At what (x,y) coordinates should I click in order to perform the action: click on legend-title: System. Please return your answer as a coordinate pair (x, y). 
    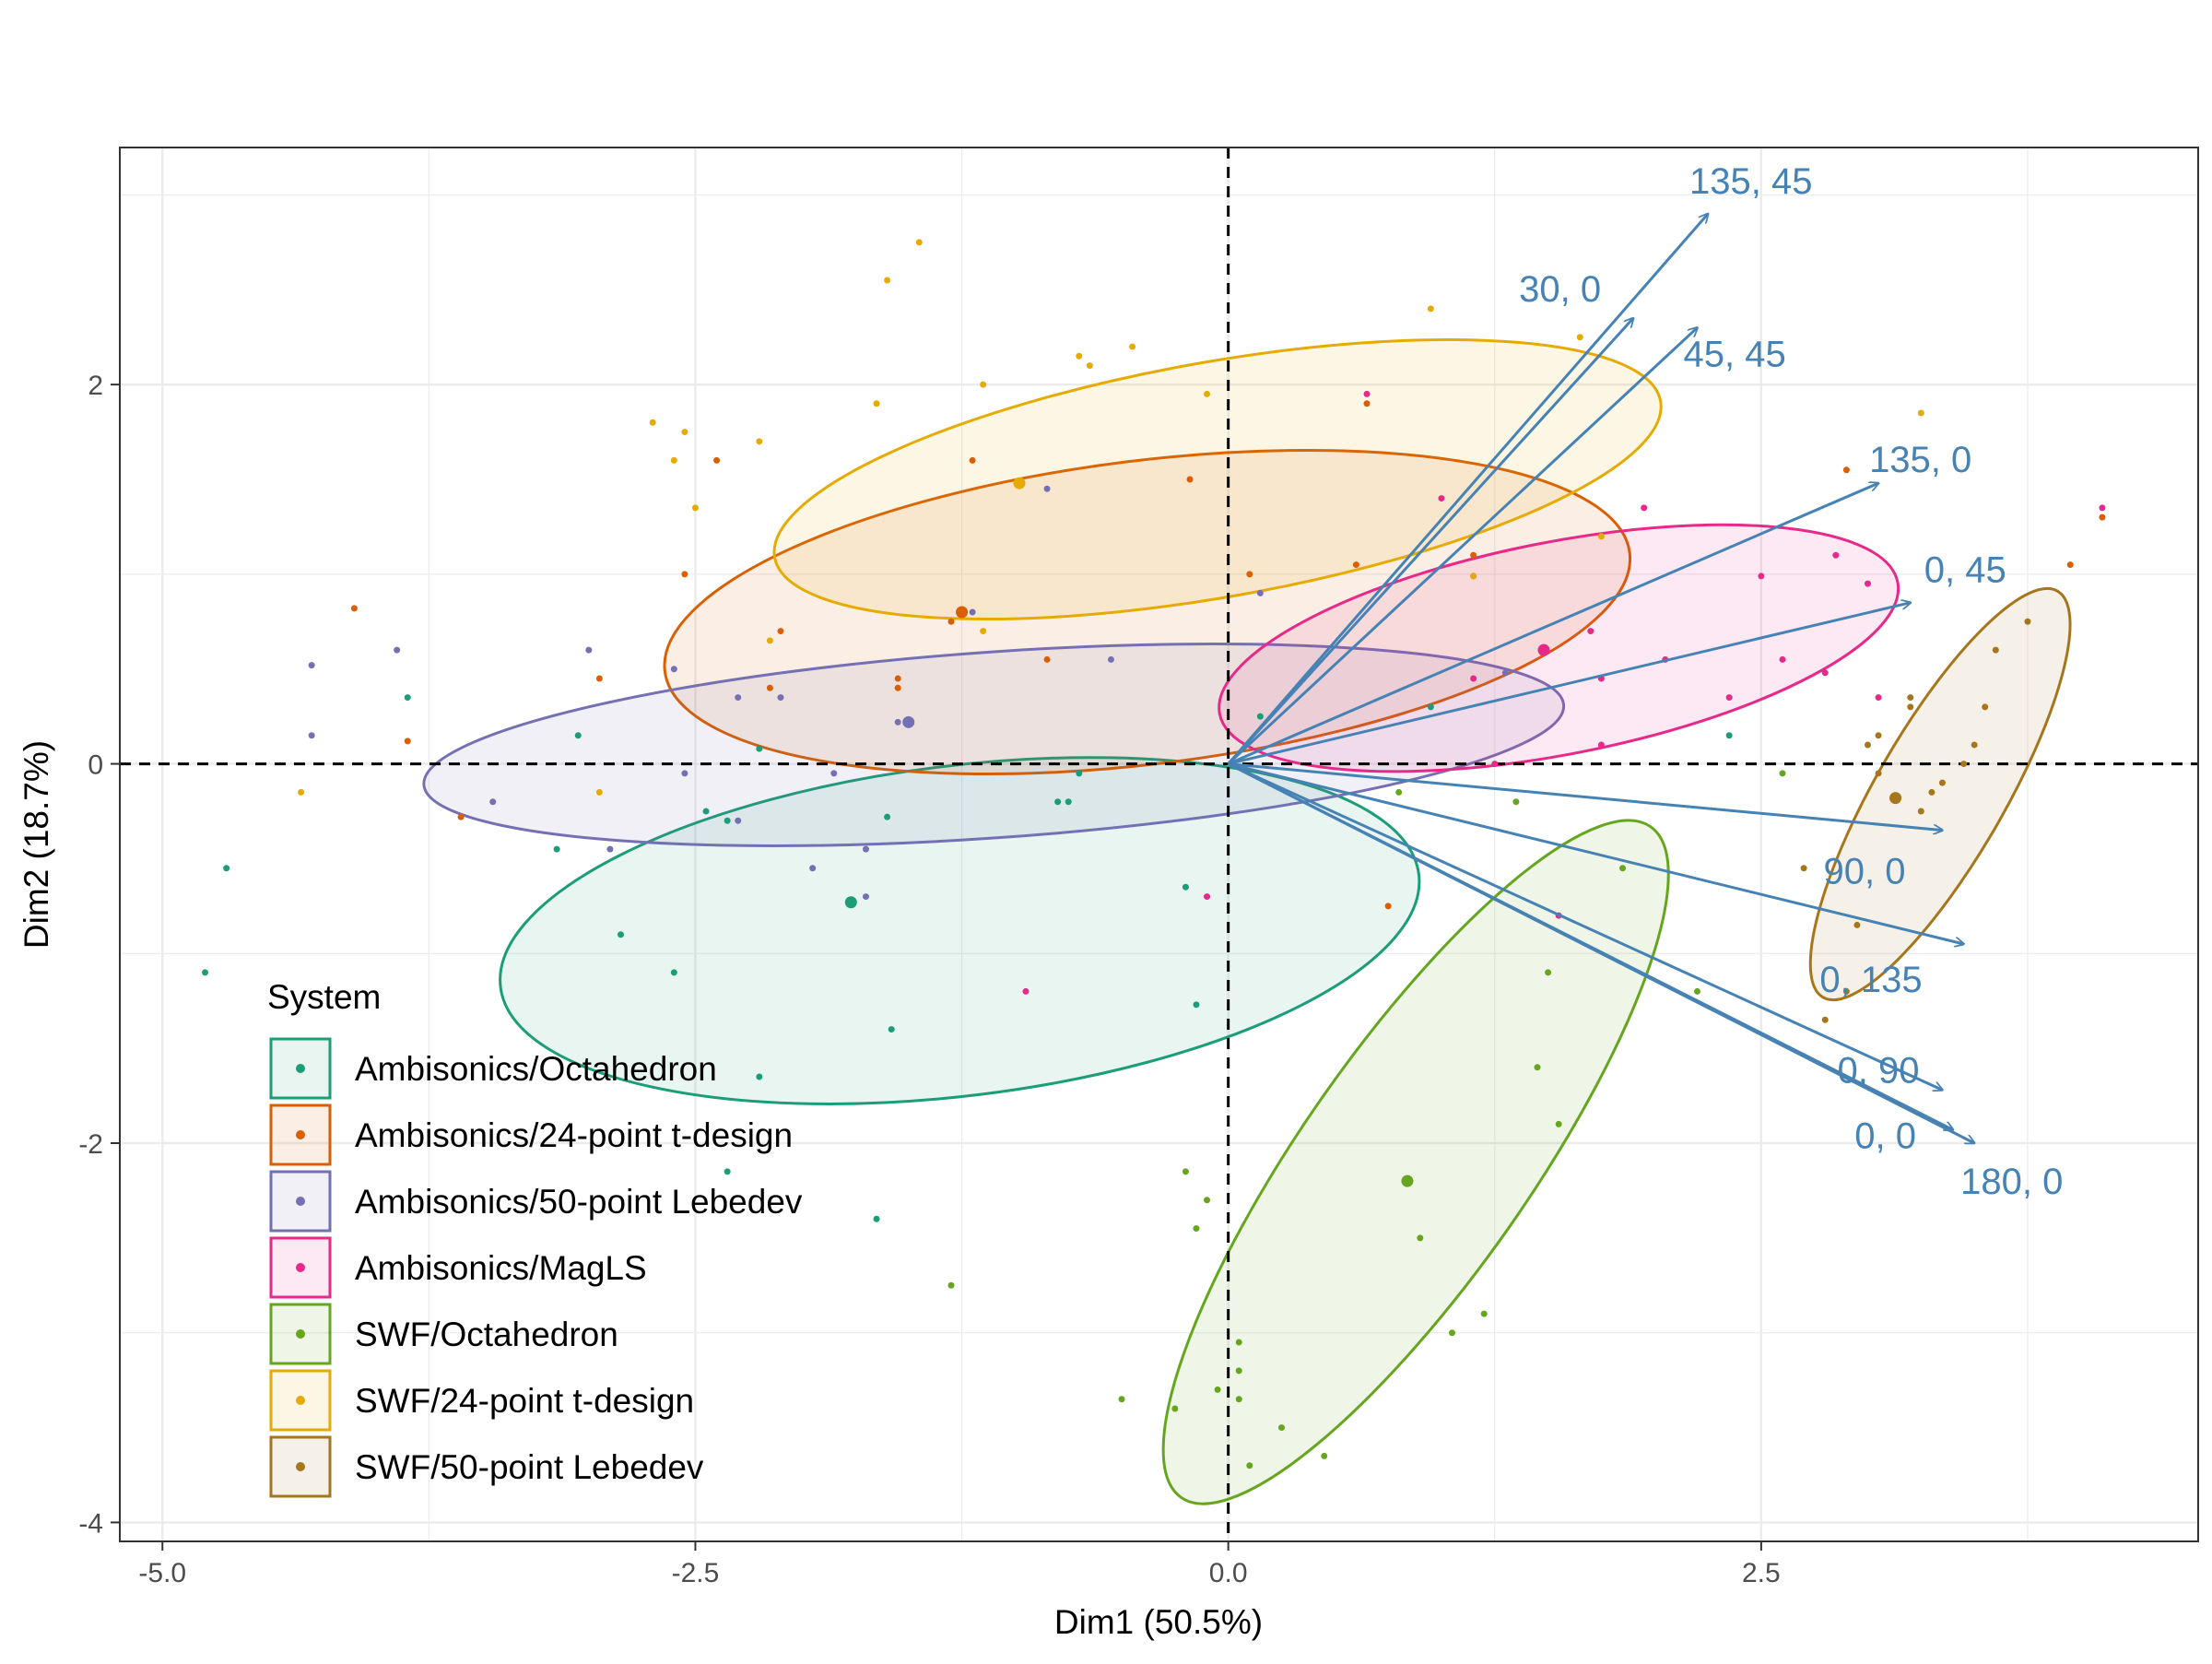
    Looking at the image, I should click on (324, 997).